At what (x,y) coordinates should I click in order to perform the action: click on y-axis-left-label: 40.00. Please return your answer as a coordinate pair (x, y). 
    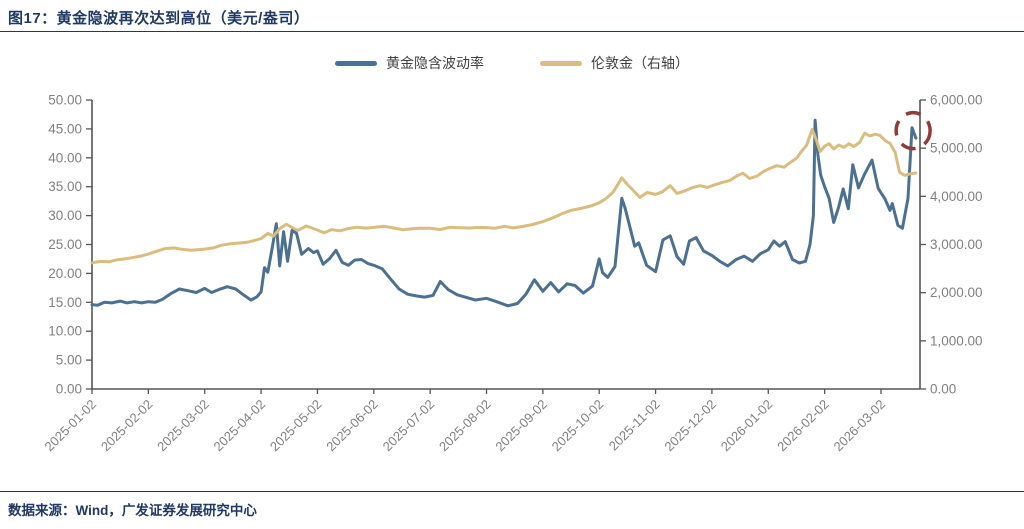
    Looking at the image, I should click on (65, 157).